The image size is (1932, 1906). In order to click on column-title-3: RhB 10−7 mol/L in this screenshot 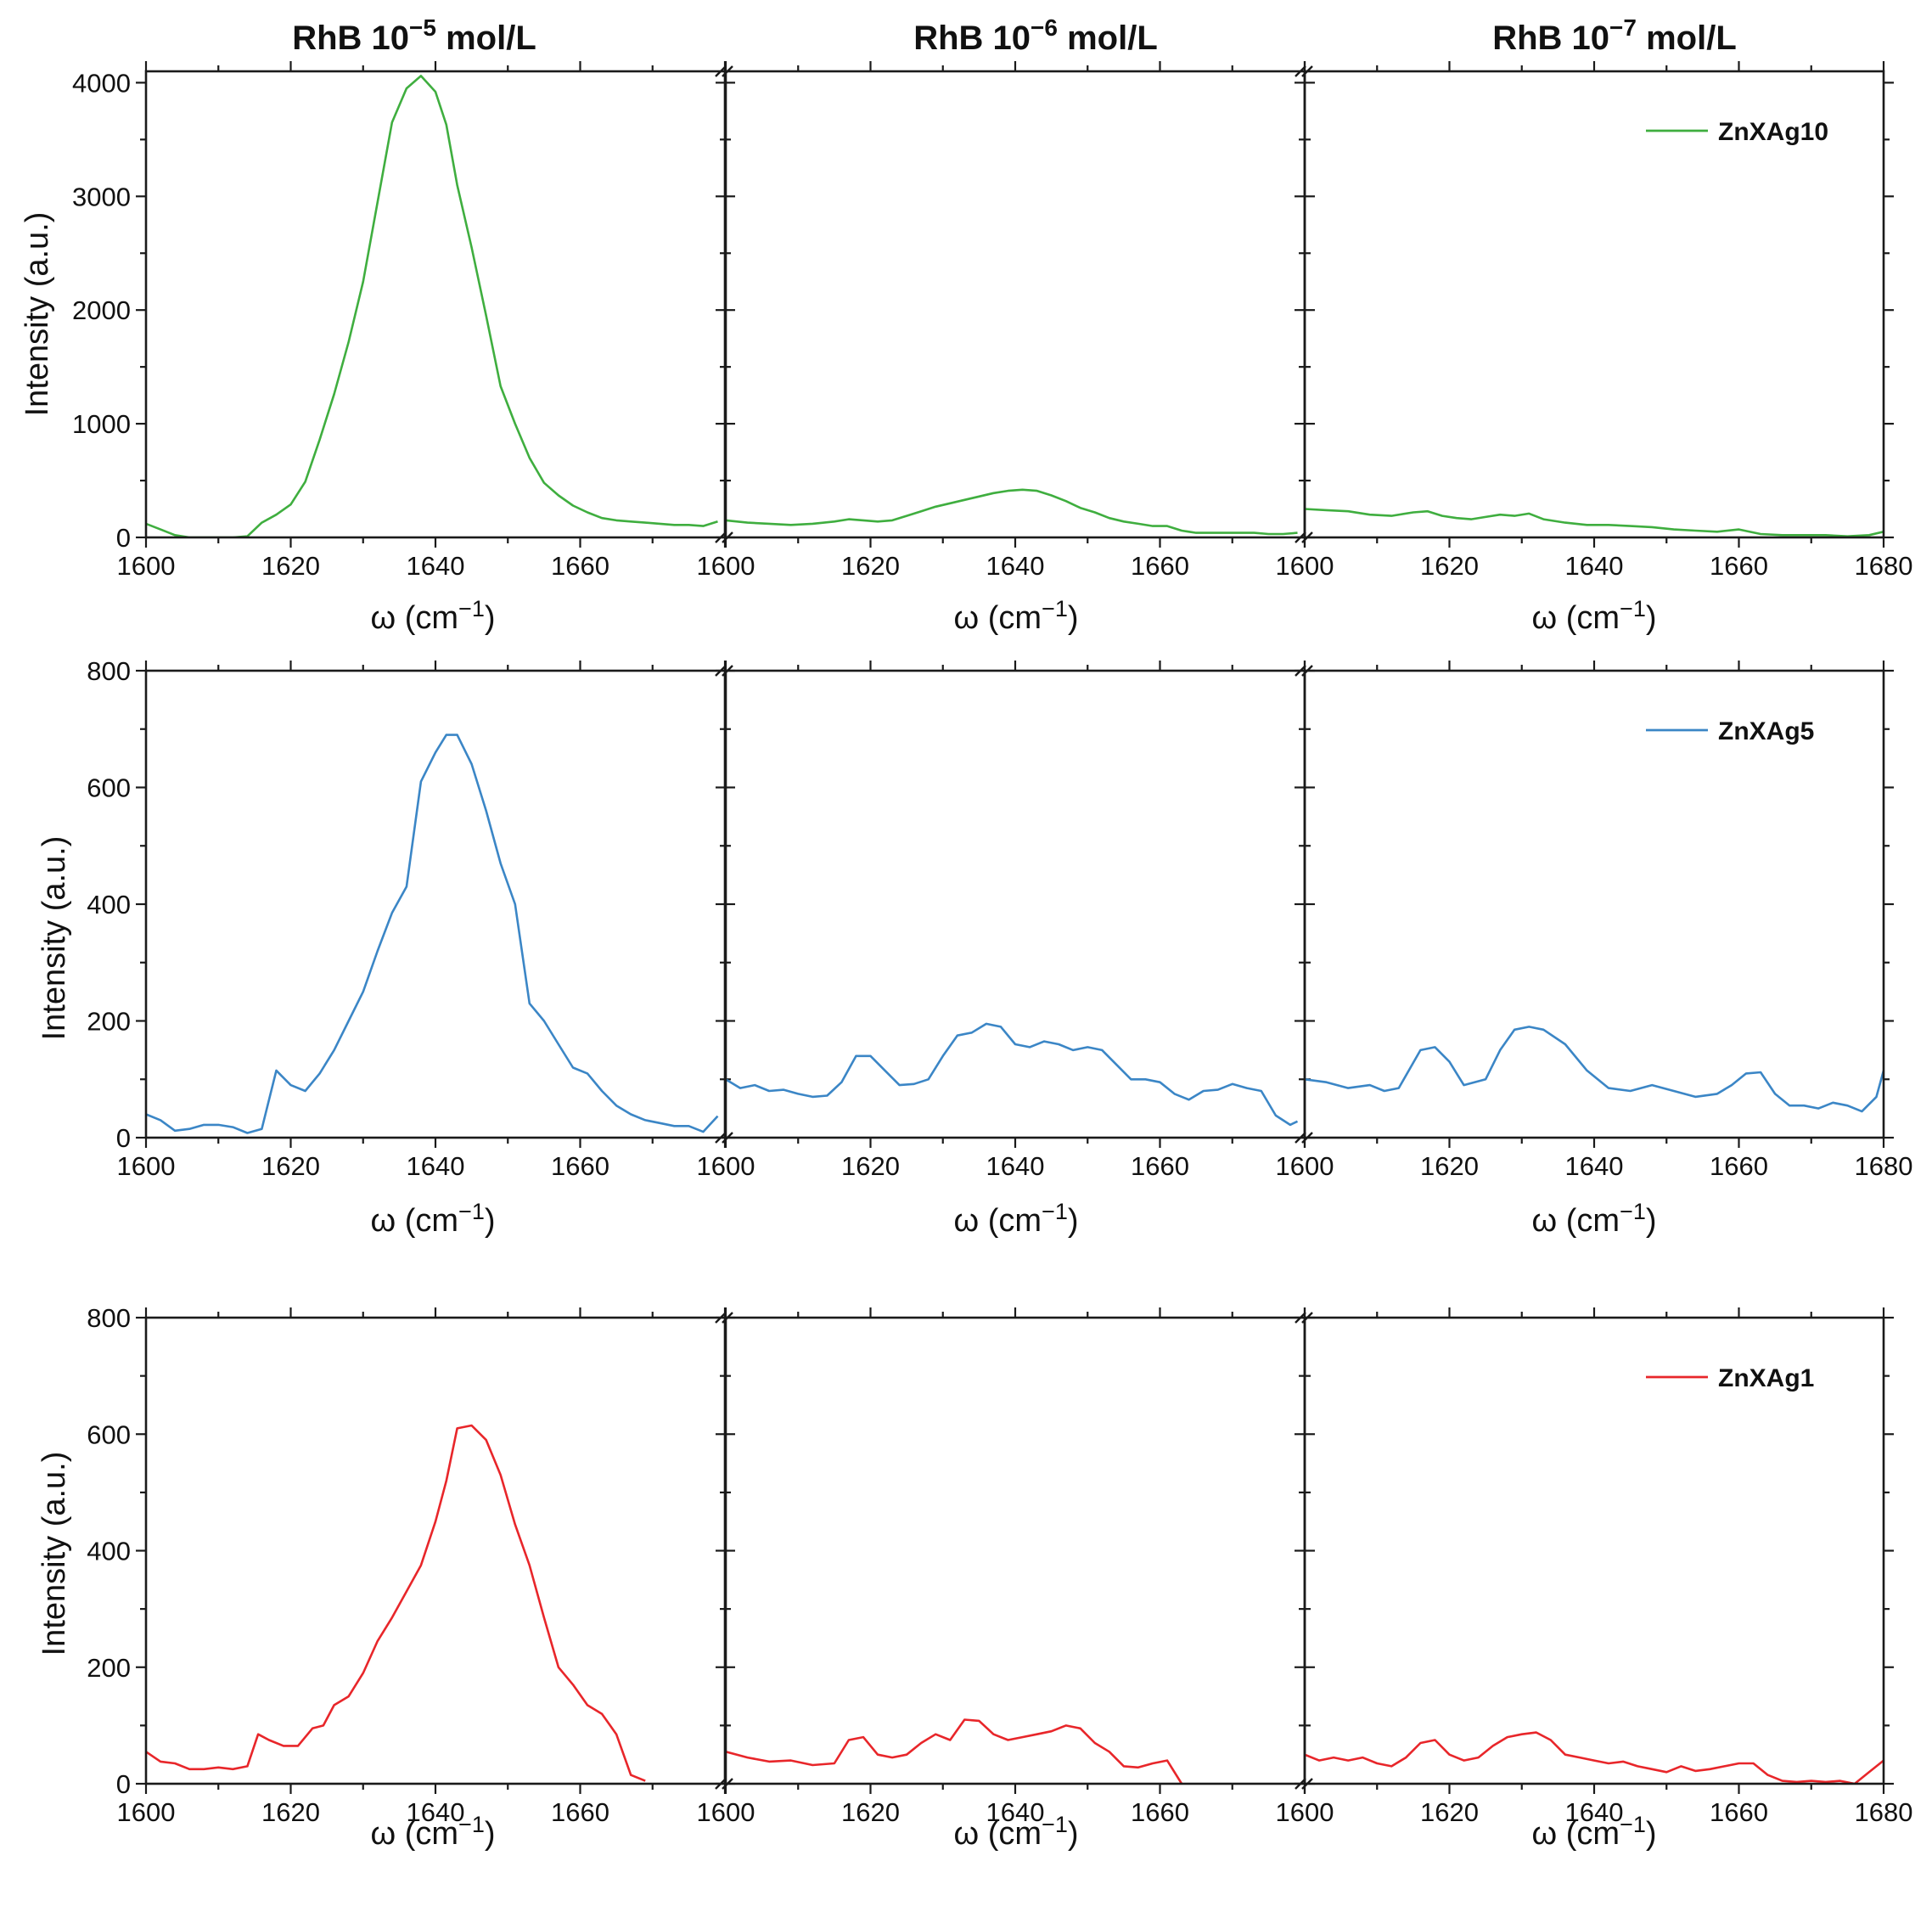, I will do `click(1614, 35)`.